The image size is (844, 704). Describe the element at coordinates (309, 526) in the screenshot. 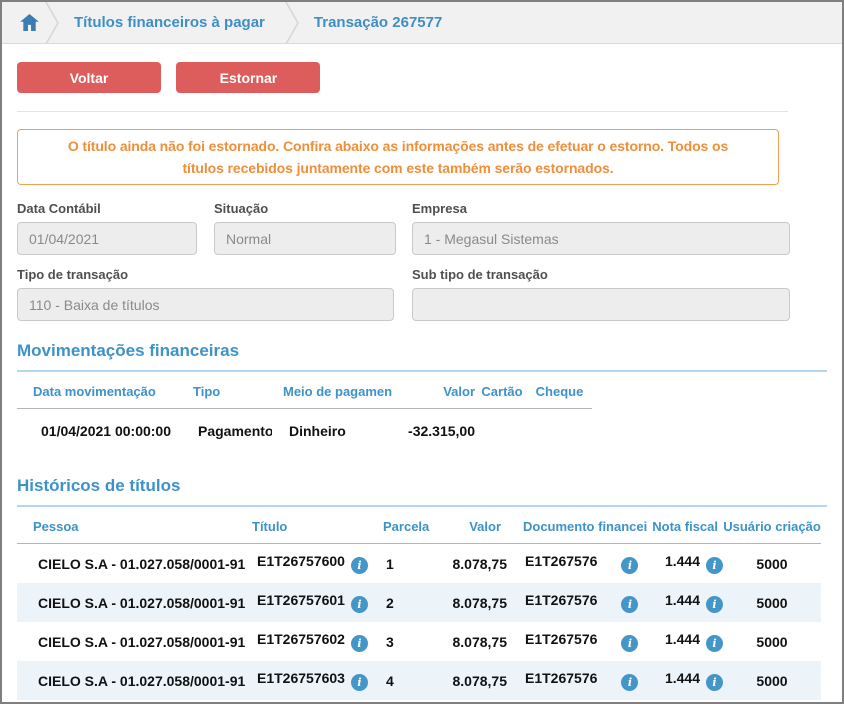

I see `col-header-titulo: Título` at that location.